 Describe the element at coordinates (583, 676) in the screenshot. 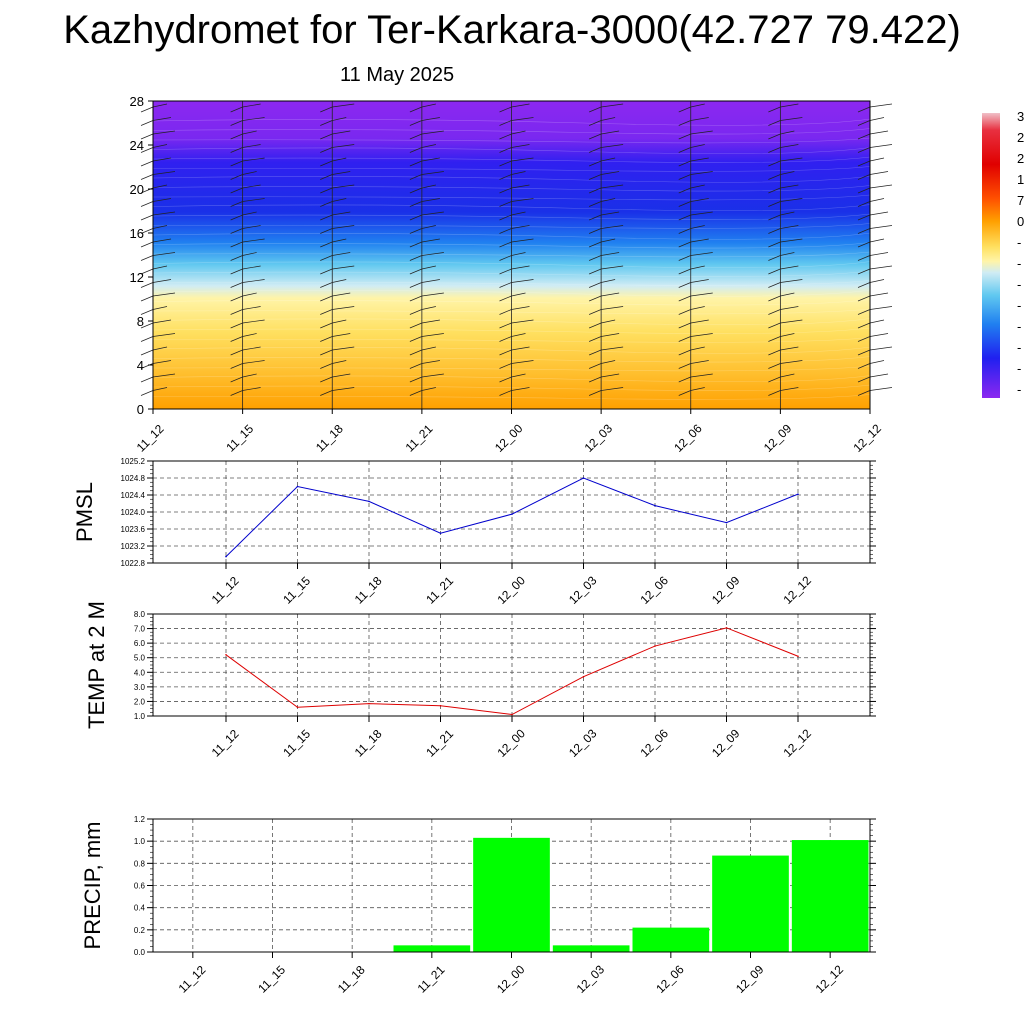

I see `data-point` at that location.